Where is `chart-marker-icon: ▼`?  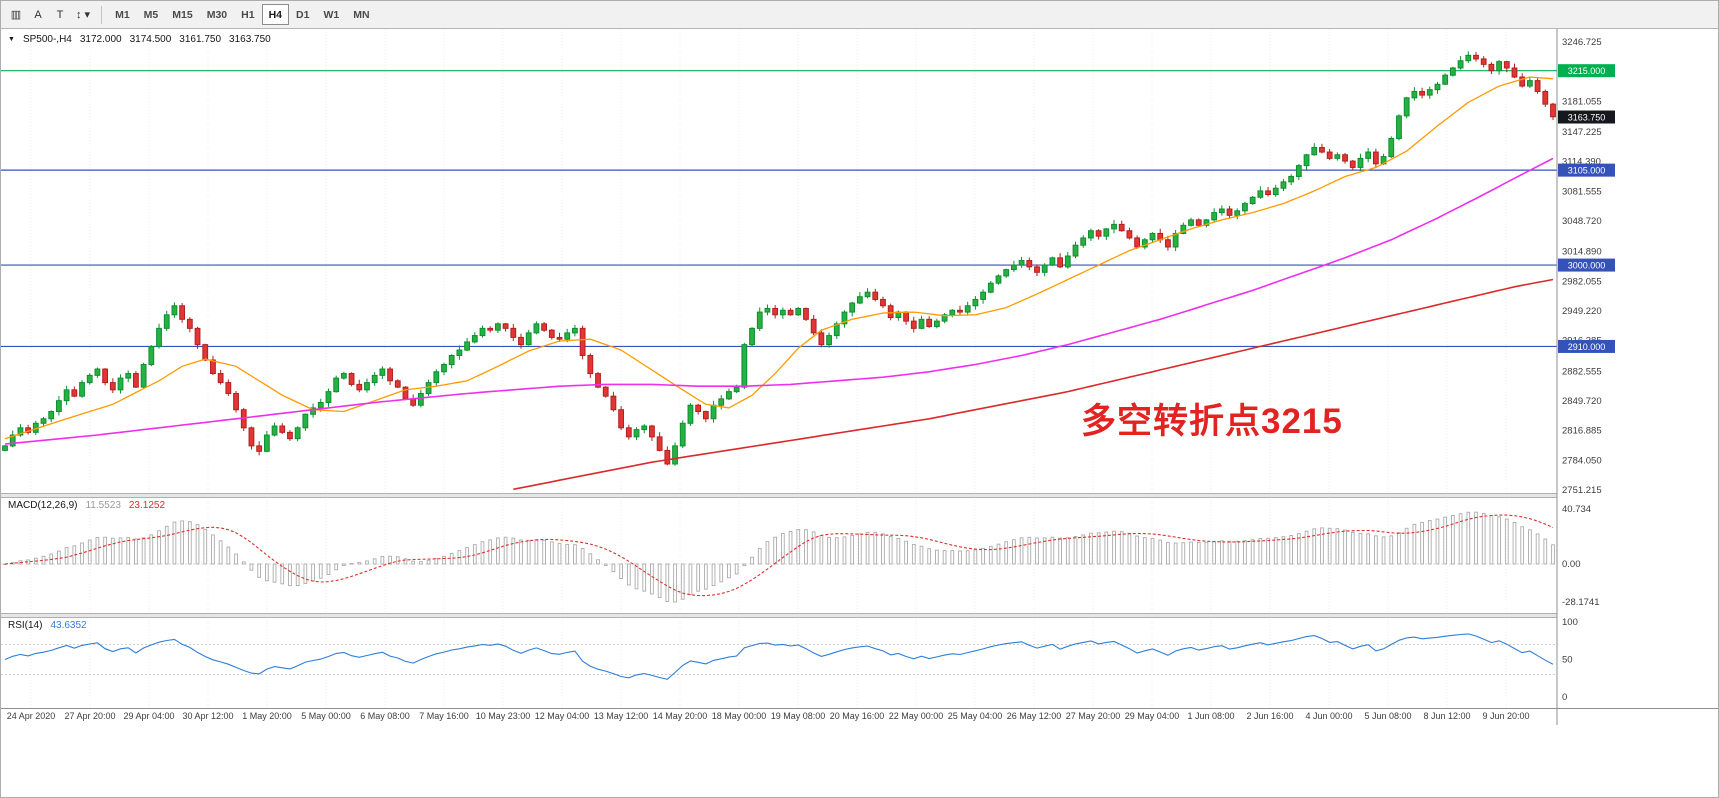
chart-marker-icon: ▼ is located at coordinates (11, 39).